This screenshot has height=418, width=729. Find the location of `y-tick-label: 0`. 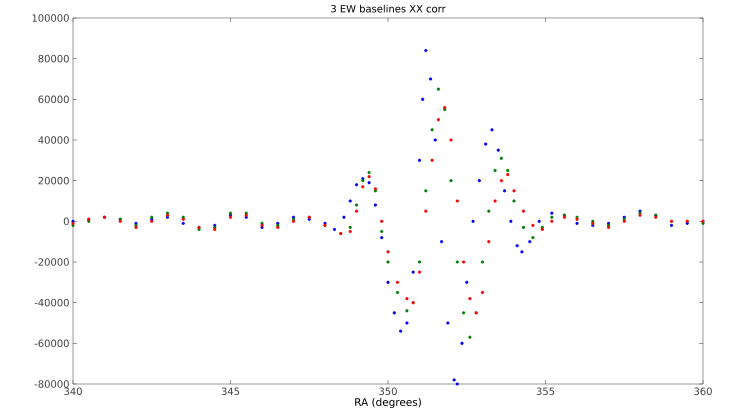

y-tick-label: 0 is located at coordinates (66, 222).